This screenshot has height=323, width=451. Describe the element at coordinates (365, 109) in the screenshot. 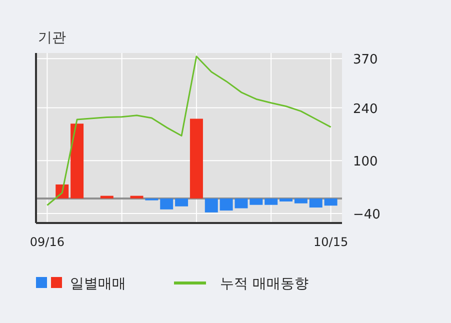

I see `y-tick-label: 240` at that location.